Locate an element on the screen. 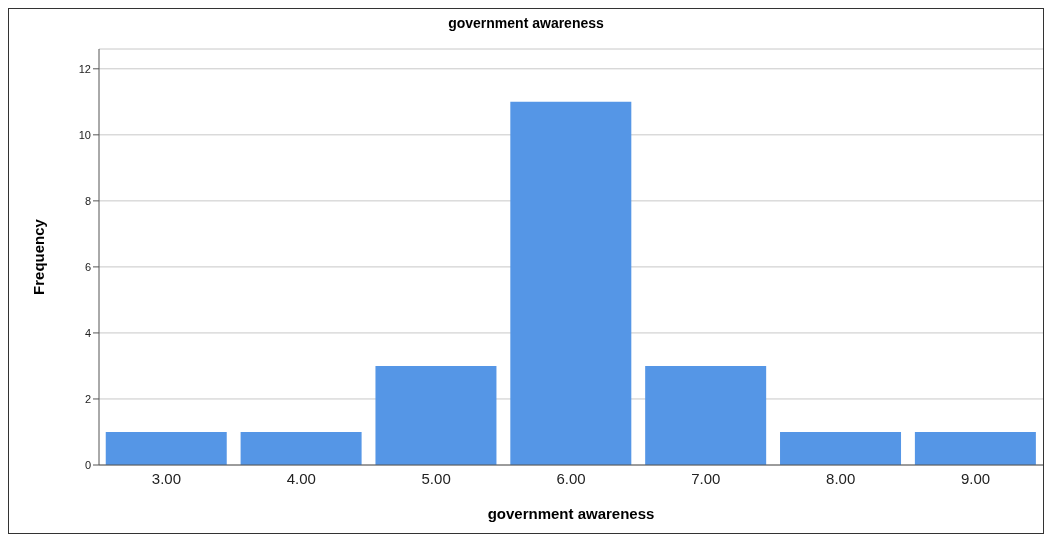 The height and width of the screenshot is (540, 1050). x-tick-label: 4.00 is located at coordinates (301, 478).